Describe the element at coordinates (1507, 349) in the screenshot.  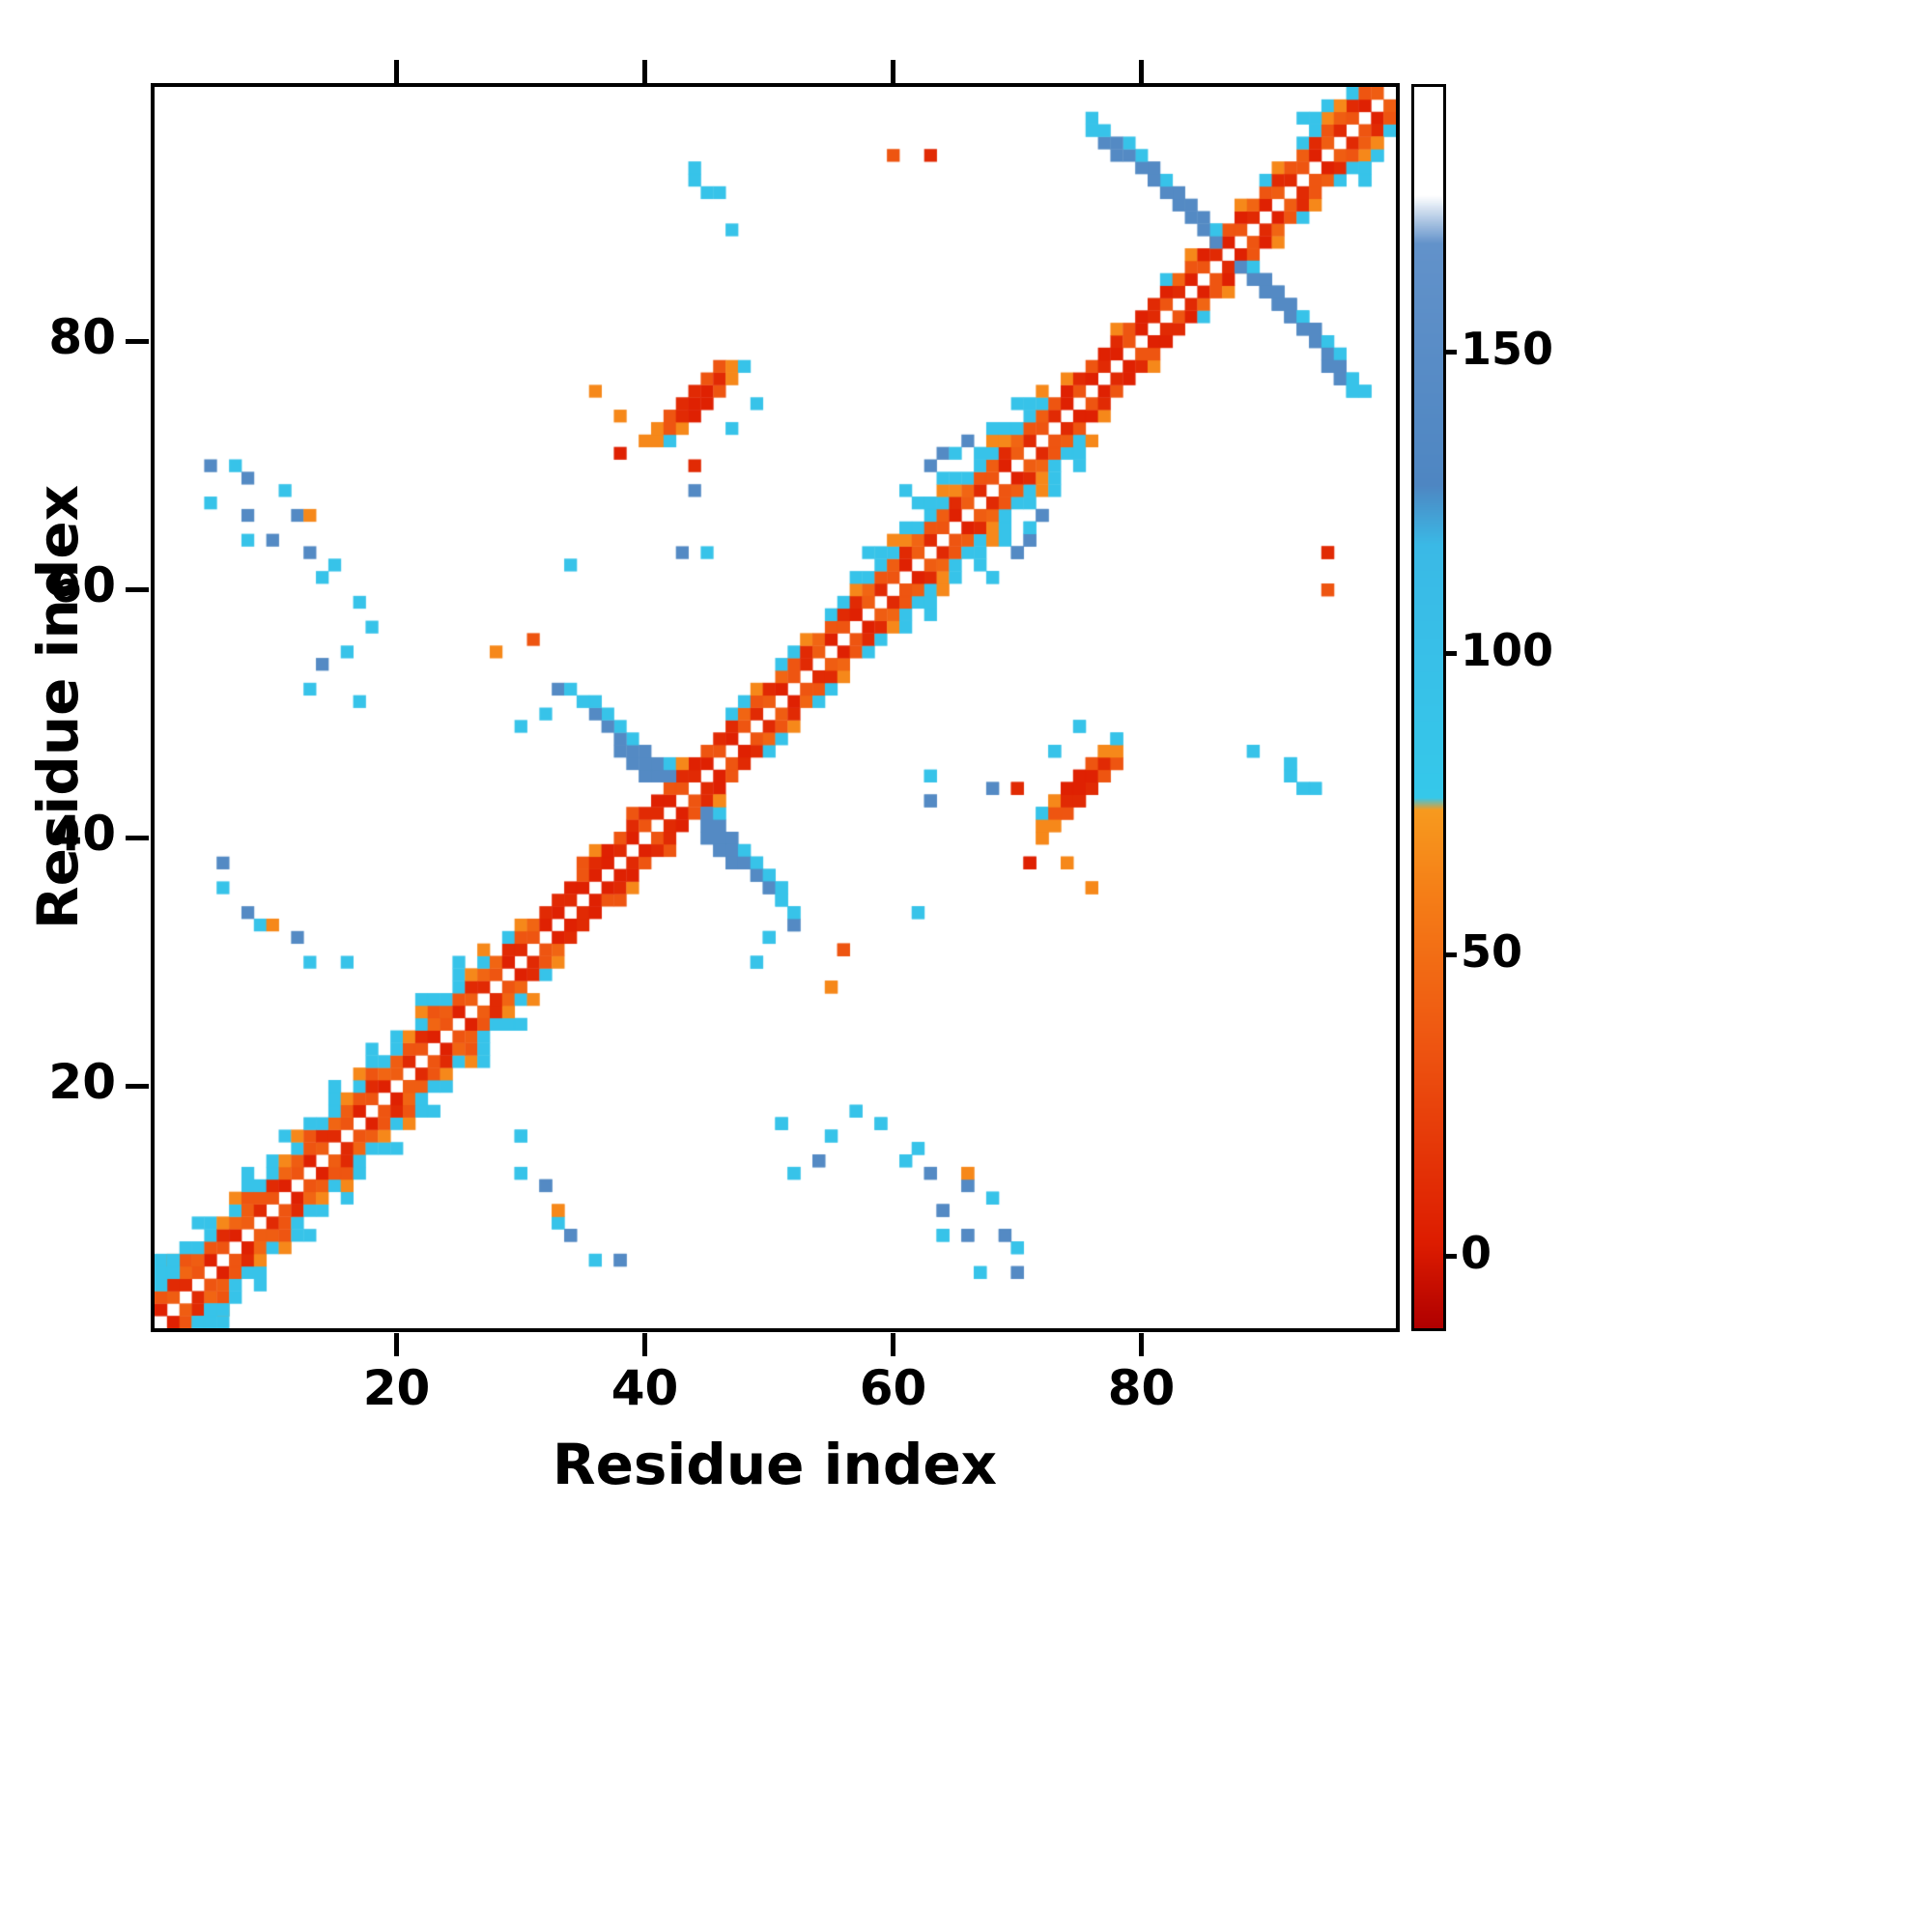
I see `colorbar-tick-label: 150` at that location.